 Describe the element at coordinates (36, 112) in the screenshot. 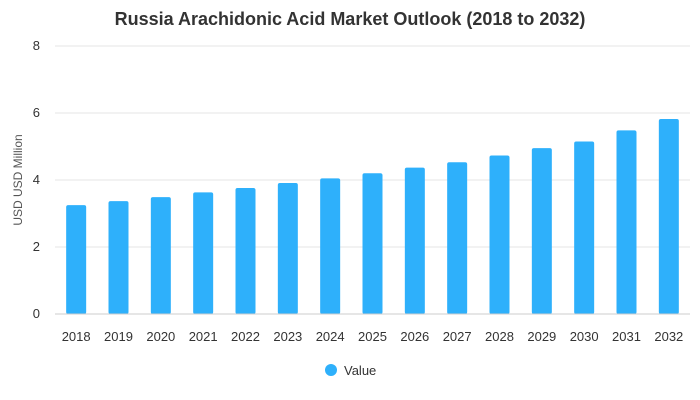

I see `y-tick-label: 6` at that location.